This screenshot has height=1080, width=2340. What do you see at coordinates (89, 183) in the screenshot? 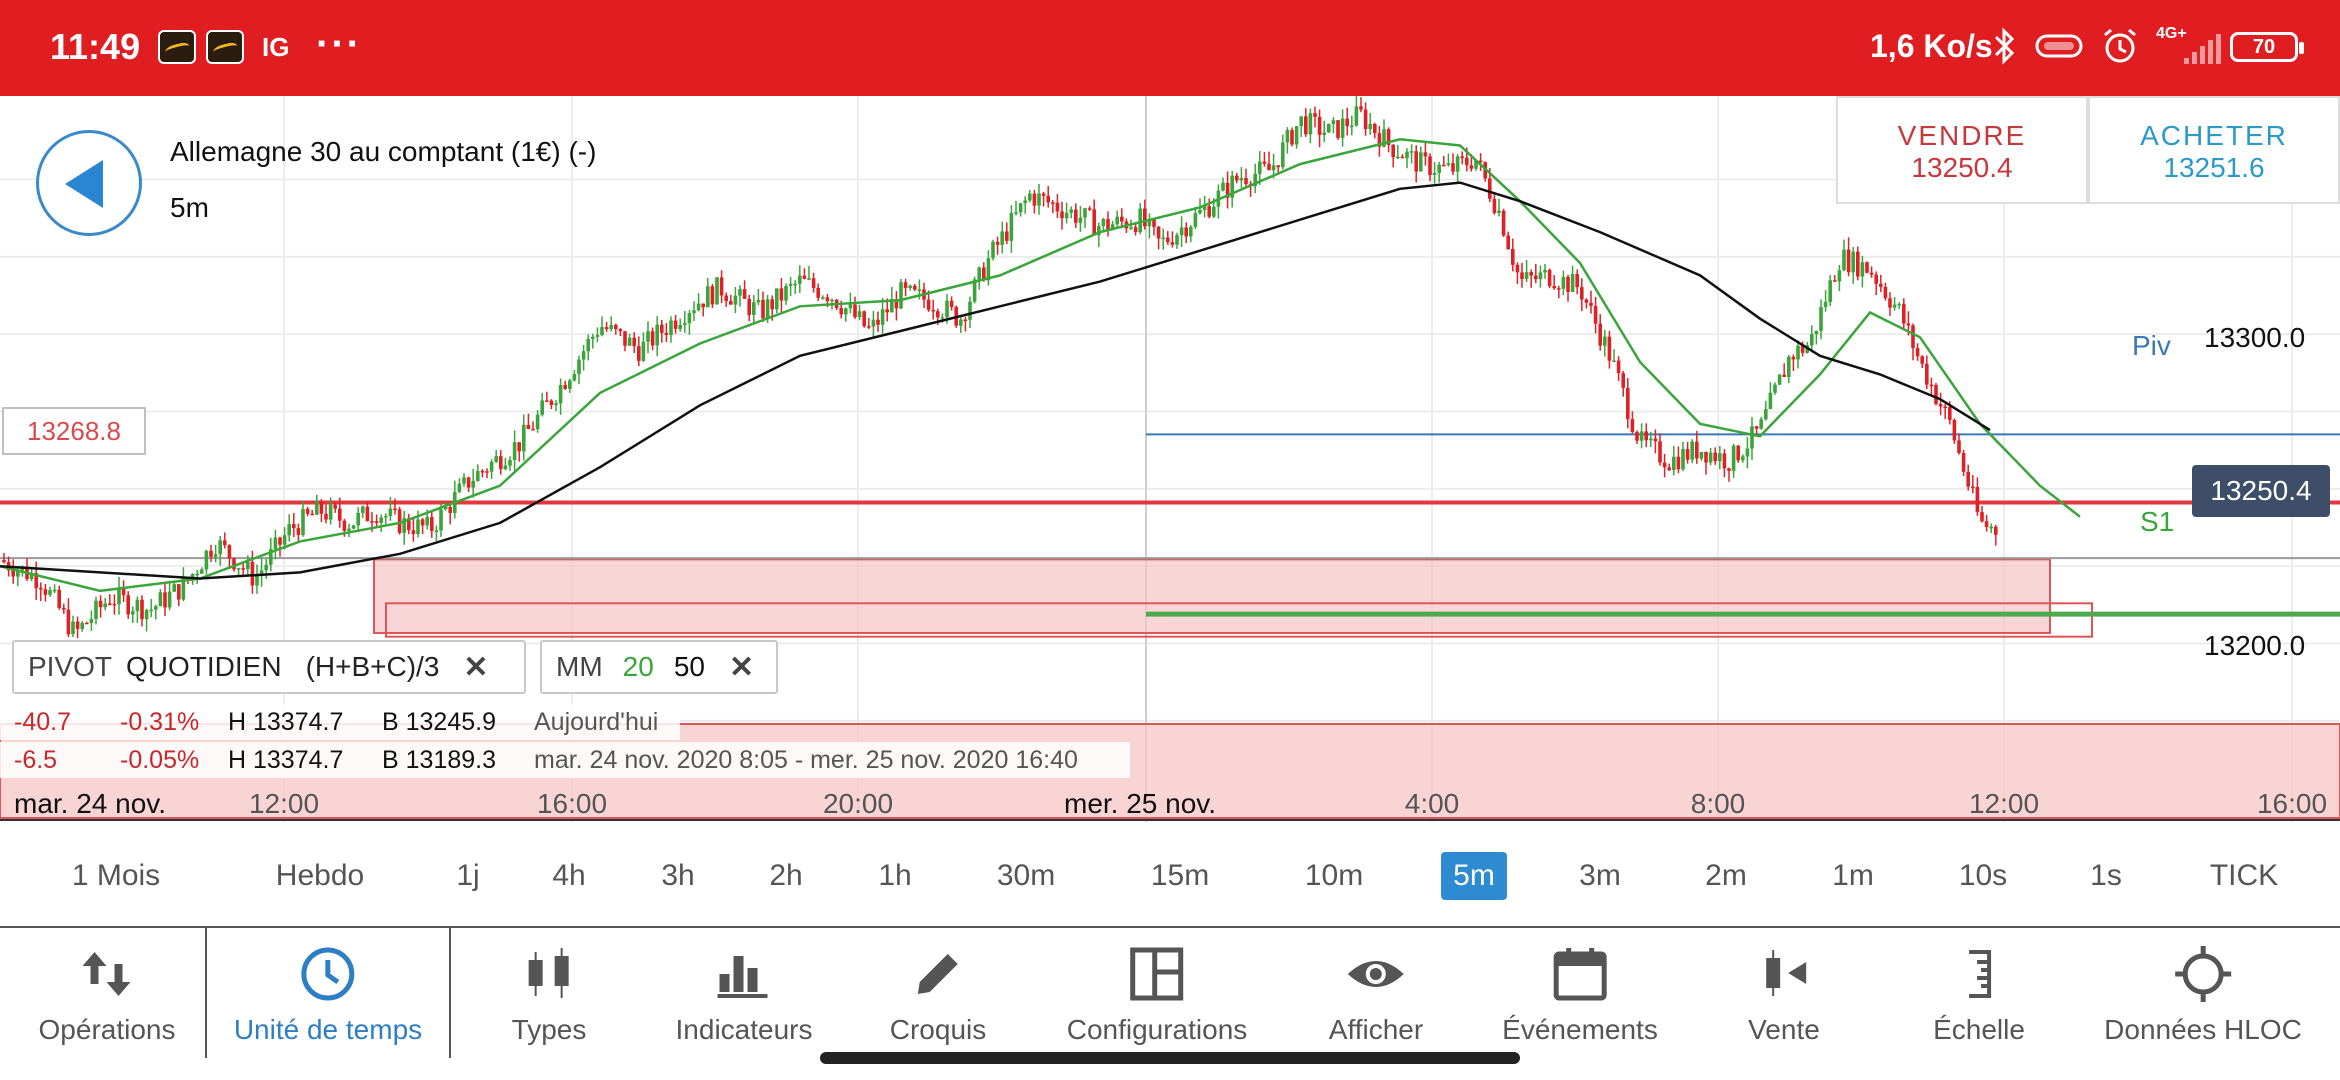
I see `back-button` at bounding box center [89, 183].